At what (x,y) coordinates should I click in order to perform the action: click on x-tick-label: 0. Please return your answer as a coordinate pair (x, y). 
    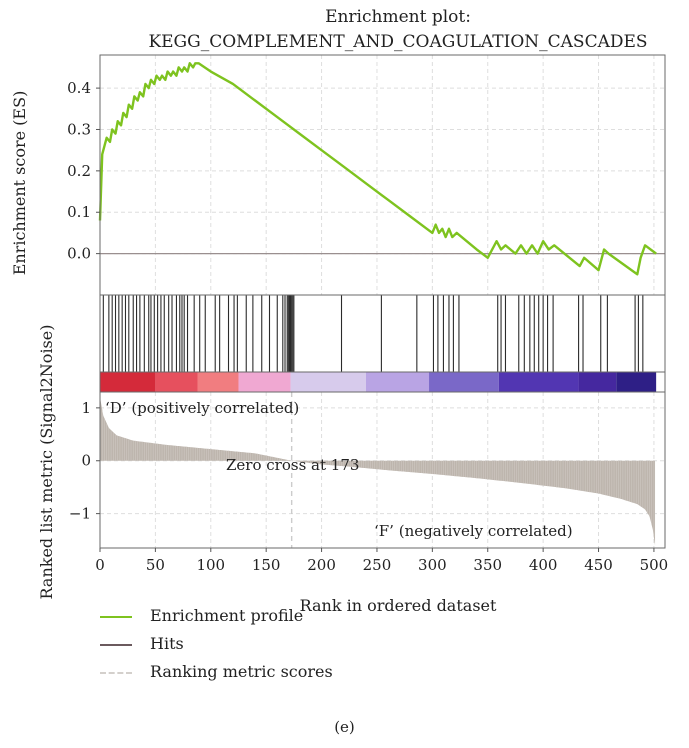
    Looking at the image, I should click on (100, 565).